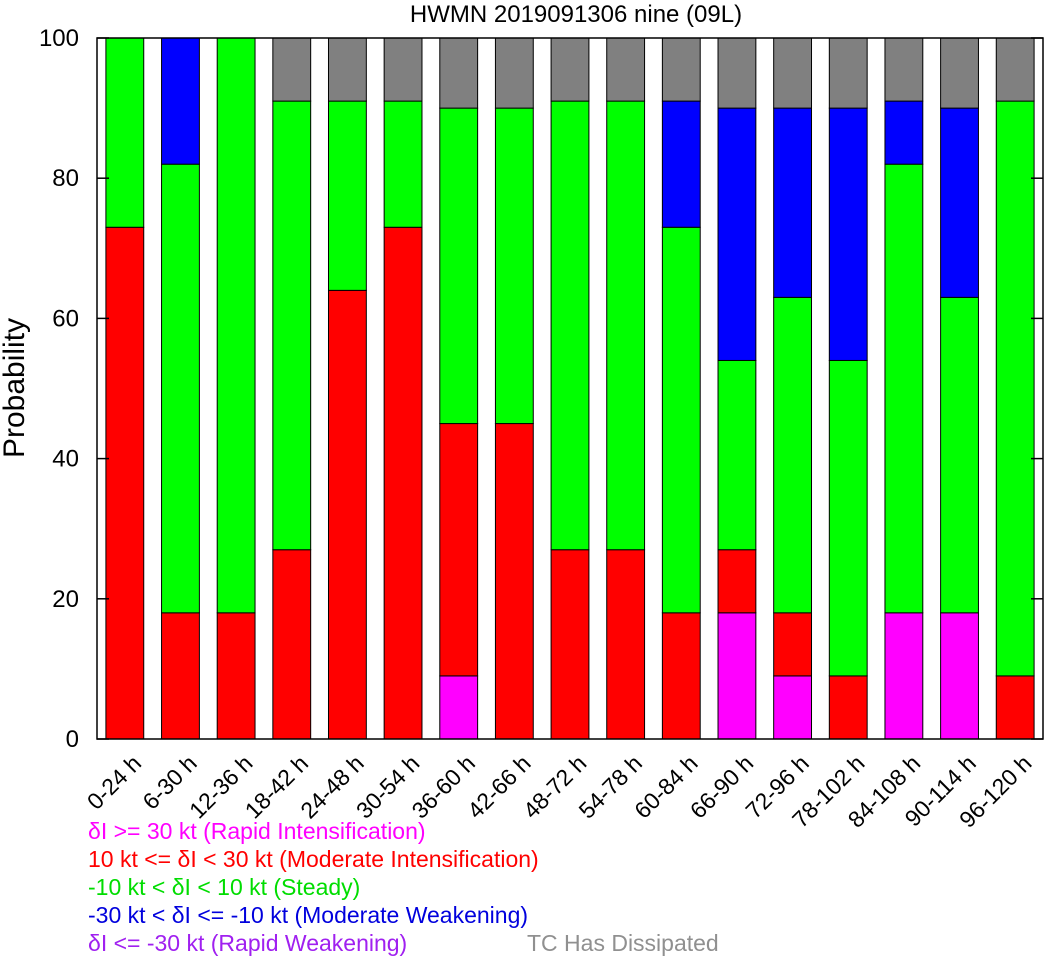 This screenshot has width=1057, height=960. What do you see at coordinates (59, 38) in the screenshot?
I see `y-tick-label: 100` at bounding box center [59, 38].